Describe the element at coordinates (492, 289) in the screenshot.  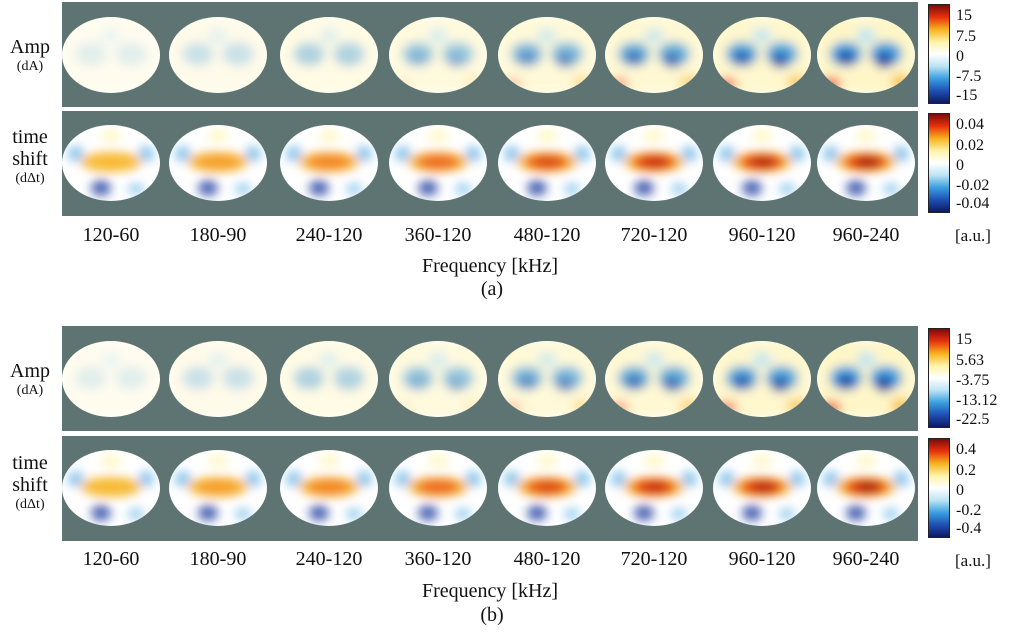
I see `panel-a-label: (a)` at that location.